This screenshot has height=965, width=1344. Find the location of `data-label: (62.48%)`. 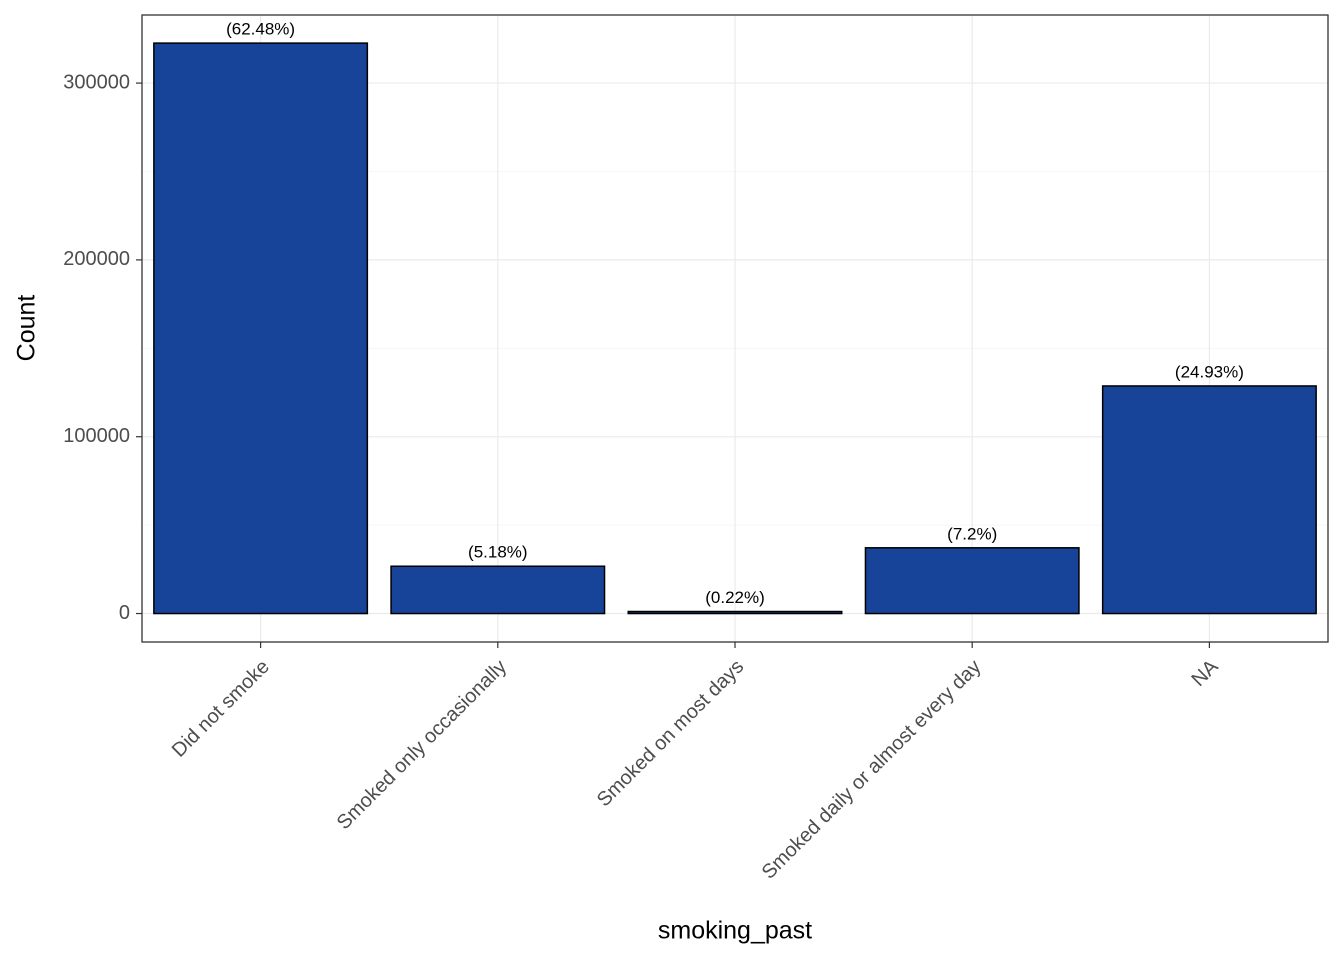

data-label: (62.48%) is located at coordinates (260, 29).